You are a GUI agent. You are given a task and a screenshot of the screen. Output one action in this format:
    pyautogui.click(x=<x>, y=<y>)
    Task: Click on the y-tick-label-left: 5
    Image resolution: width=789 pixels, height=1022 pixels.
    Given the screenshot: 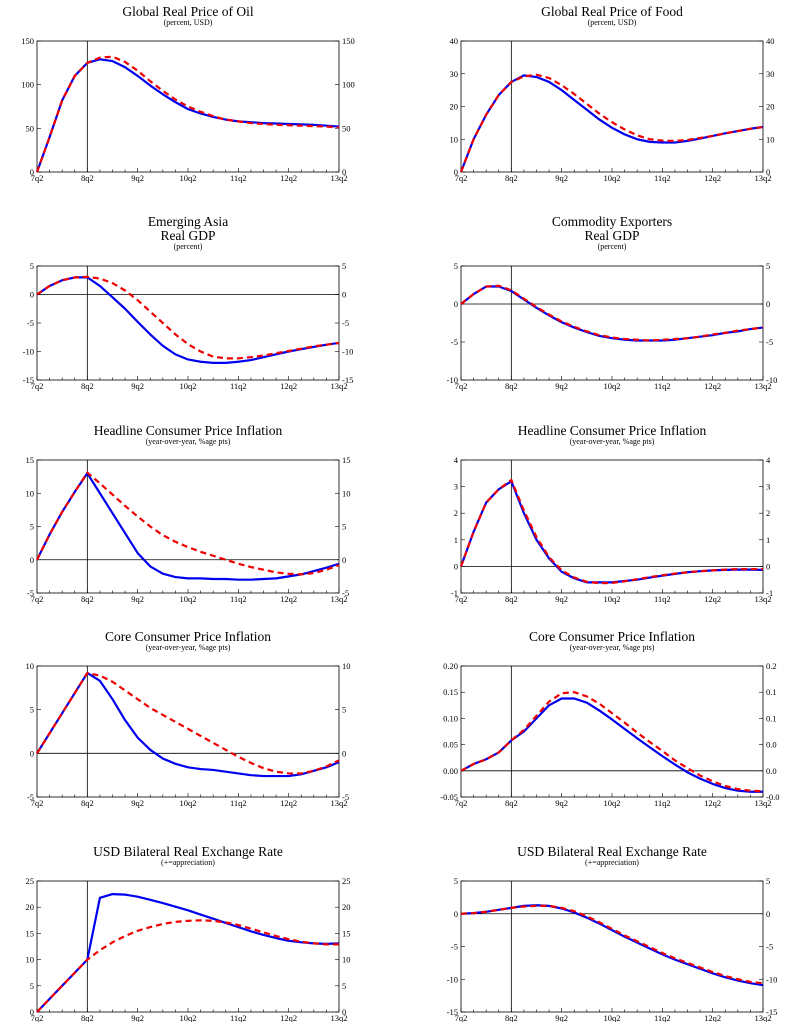 What is the action you would take?
    pyautogui.click(x=32, y=986)
    